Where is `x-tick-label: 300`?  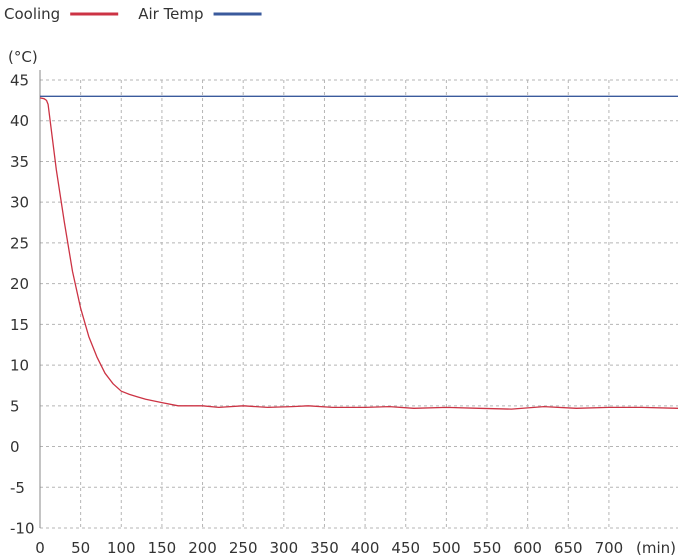
x-tick-label: 300 is located at coordinates (284, 548).